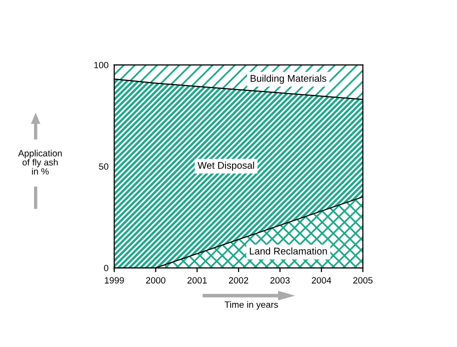 This screenshot has height=347, width=457. What do you see at coordinates (156, 280) in the screenshot?
I see `x-tick-label: 2000` at bounding box center [156, 280].